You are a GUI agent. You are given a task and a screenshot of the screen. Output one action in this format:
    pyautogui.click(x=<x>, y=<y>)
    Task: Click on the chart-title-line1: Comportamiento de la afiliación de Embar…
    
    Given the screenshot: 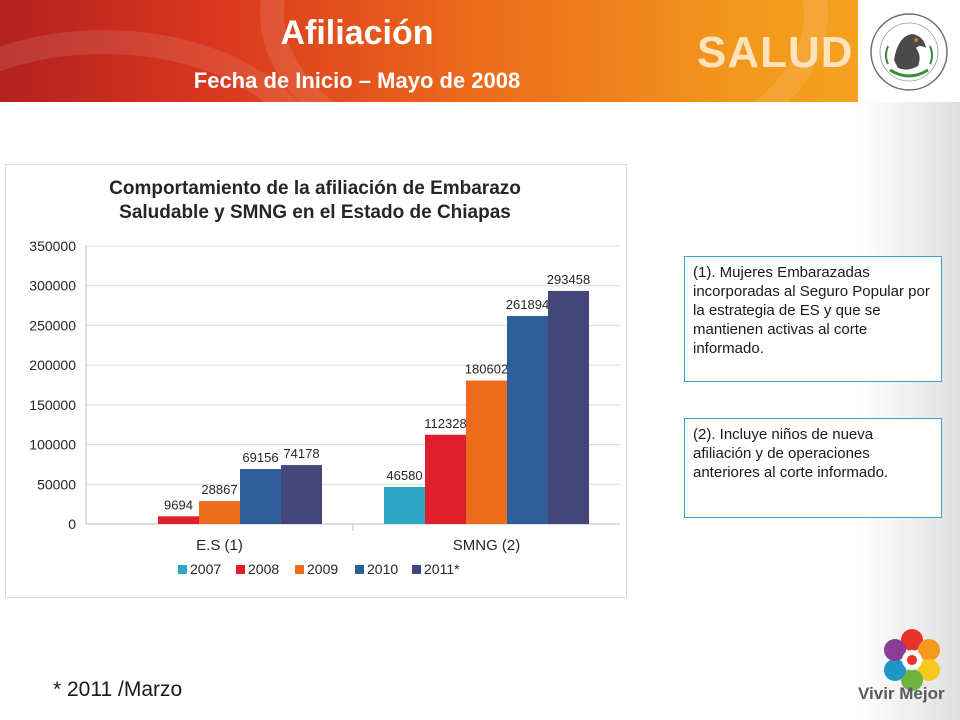 What is the action you would take?
    pyautogui.click(x=315, y=188)
    